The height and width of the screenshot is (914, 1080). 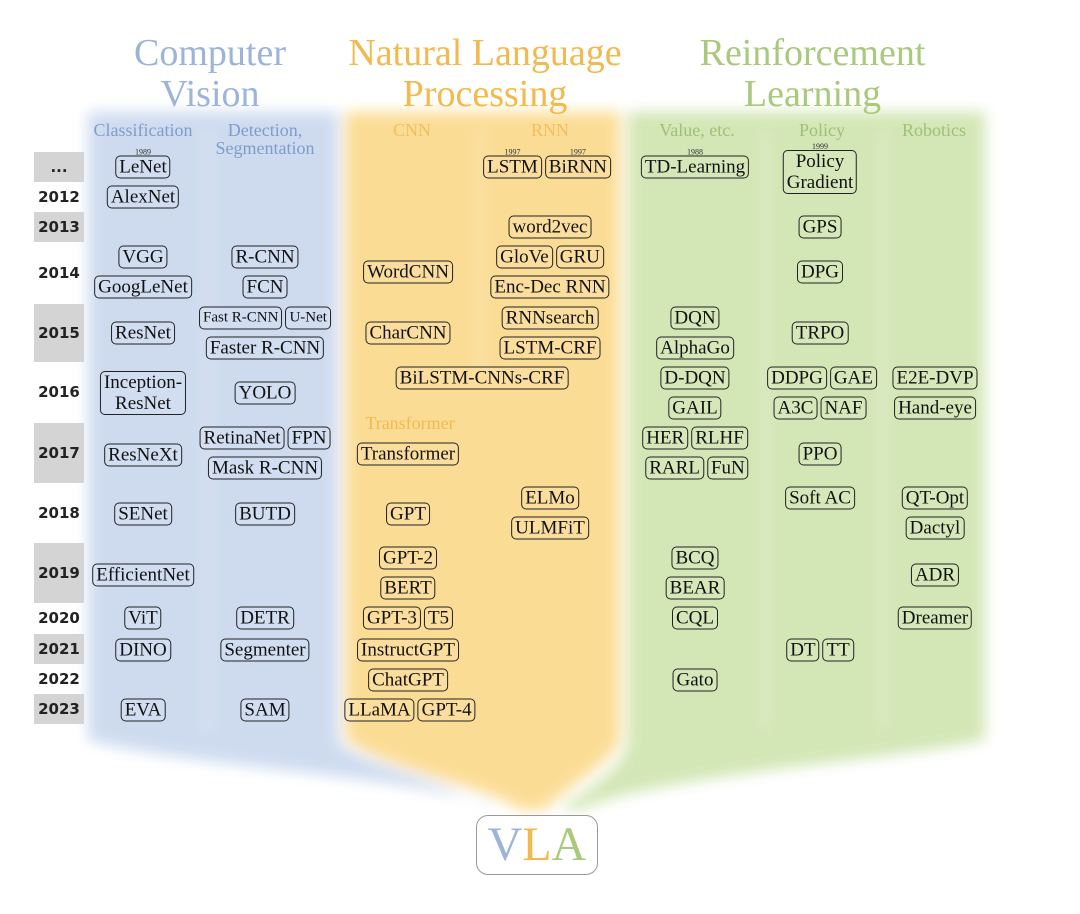 What do you see at coordinates (820, 161) in the screenshot?
I see `node-label: Policy` at bounding box center [820, 161].